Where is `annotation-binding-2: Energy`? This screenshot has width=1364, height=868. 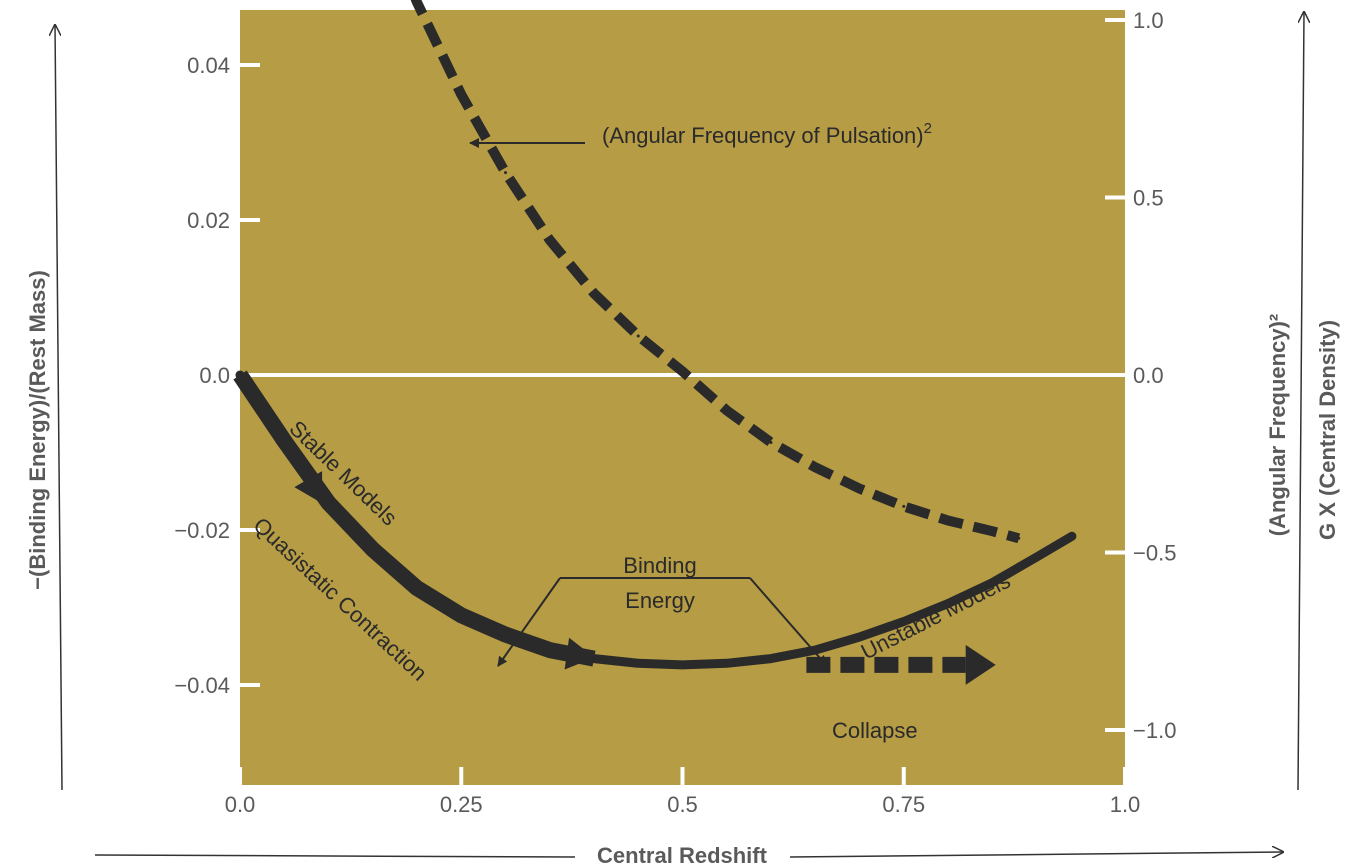
annotation-binding-2: Energy is located at coordinates (660, 600).